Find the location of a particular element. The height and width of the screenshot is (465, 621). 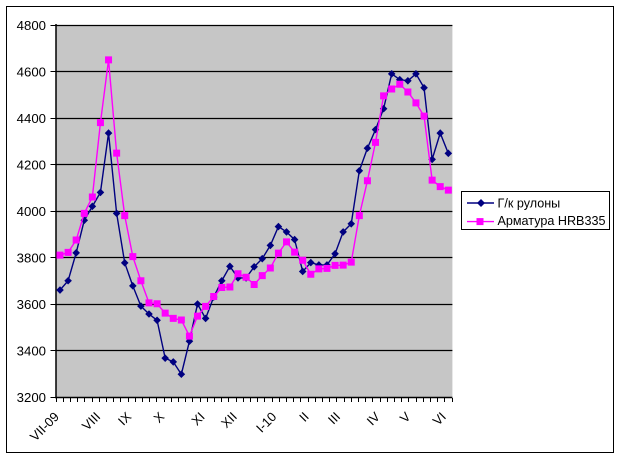

svg-text: 4600 is located at coordinates (31, 72).